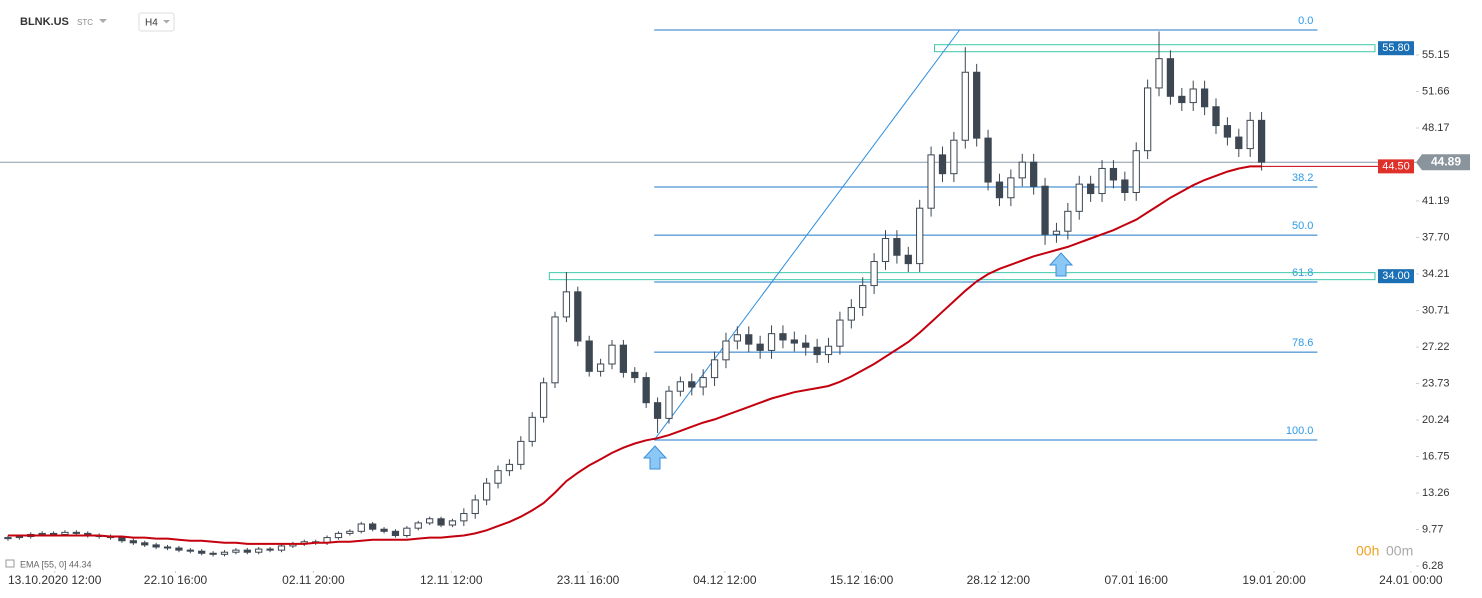 The image size is (1482, 598). I want to click on x-tick-label: 24.01 00:00, so click(1411, 580).